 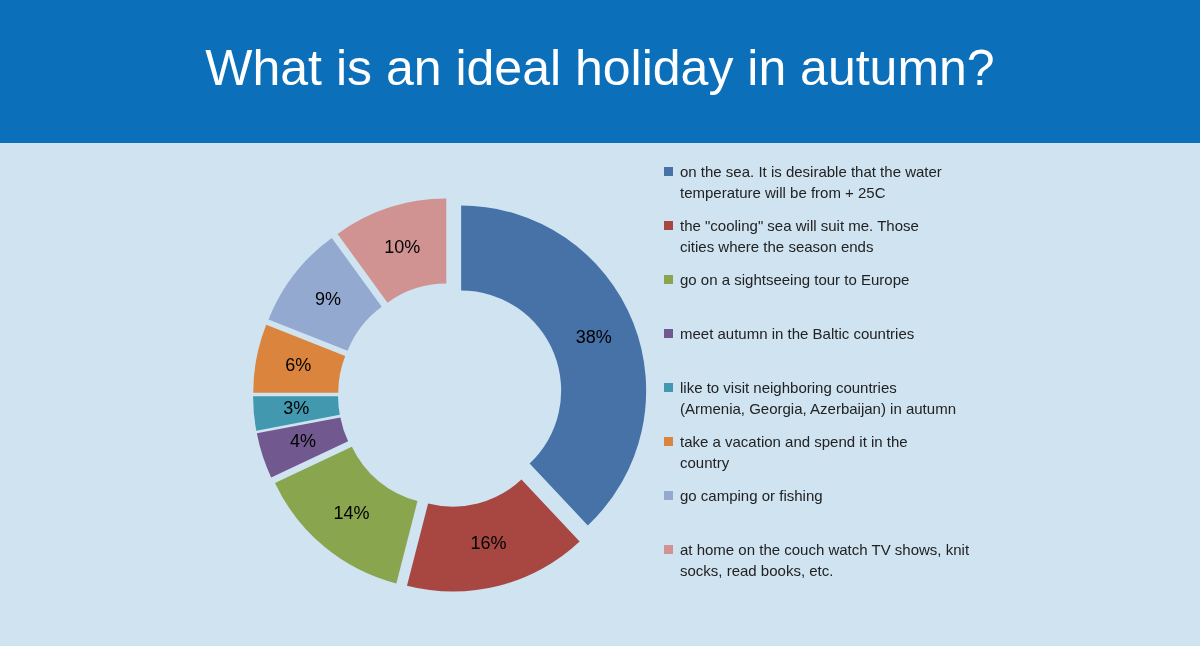 I want to click on legend-label: at home on the couch watch TV shows, knit socks, read books, etc., so click(x=825, y=559).